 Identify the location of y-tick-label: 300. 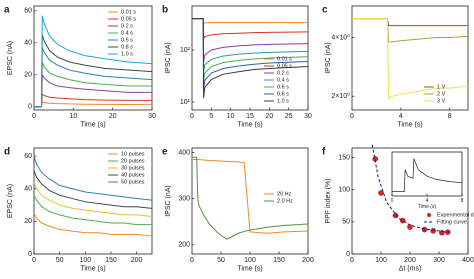
(184, 199).